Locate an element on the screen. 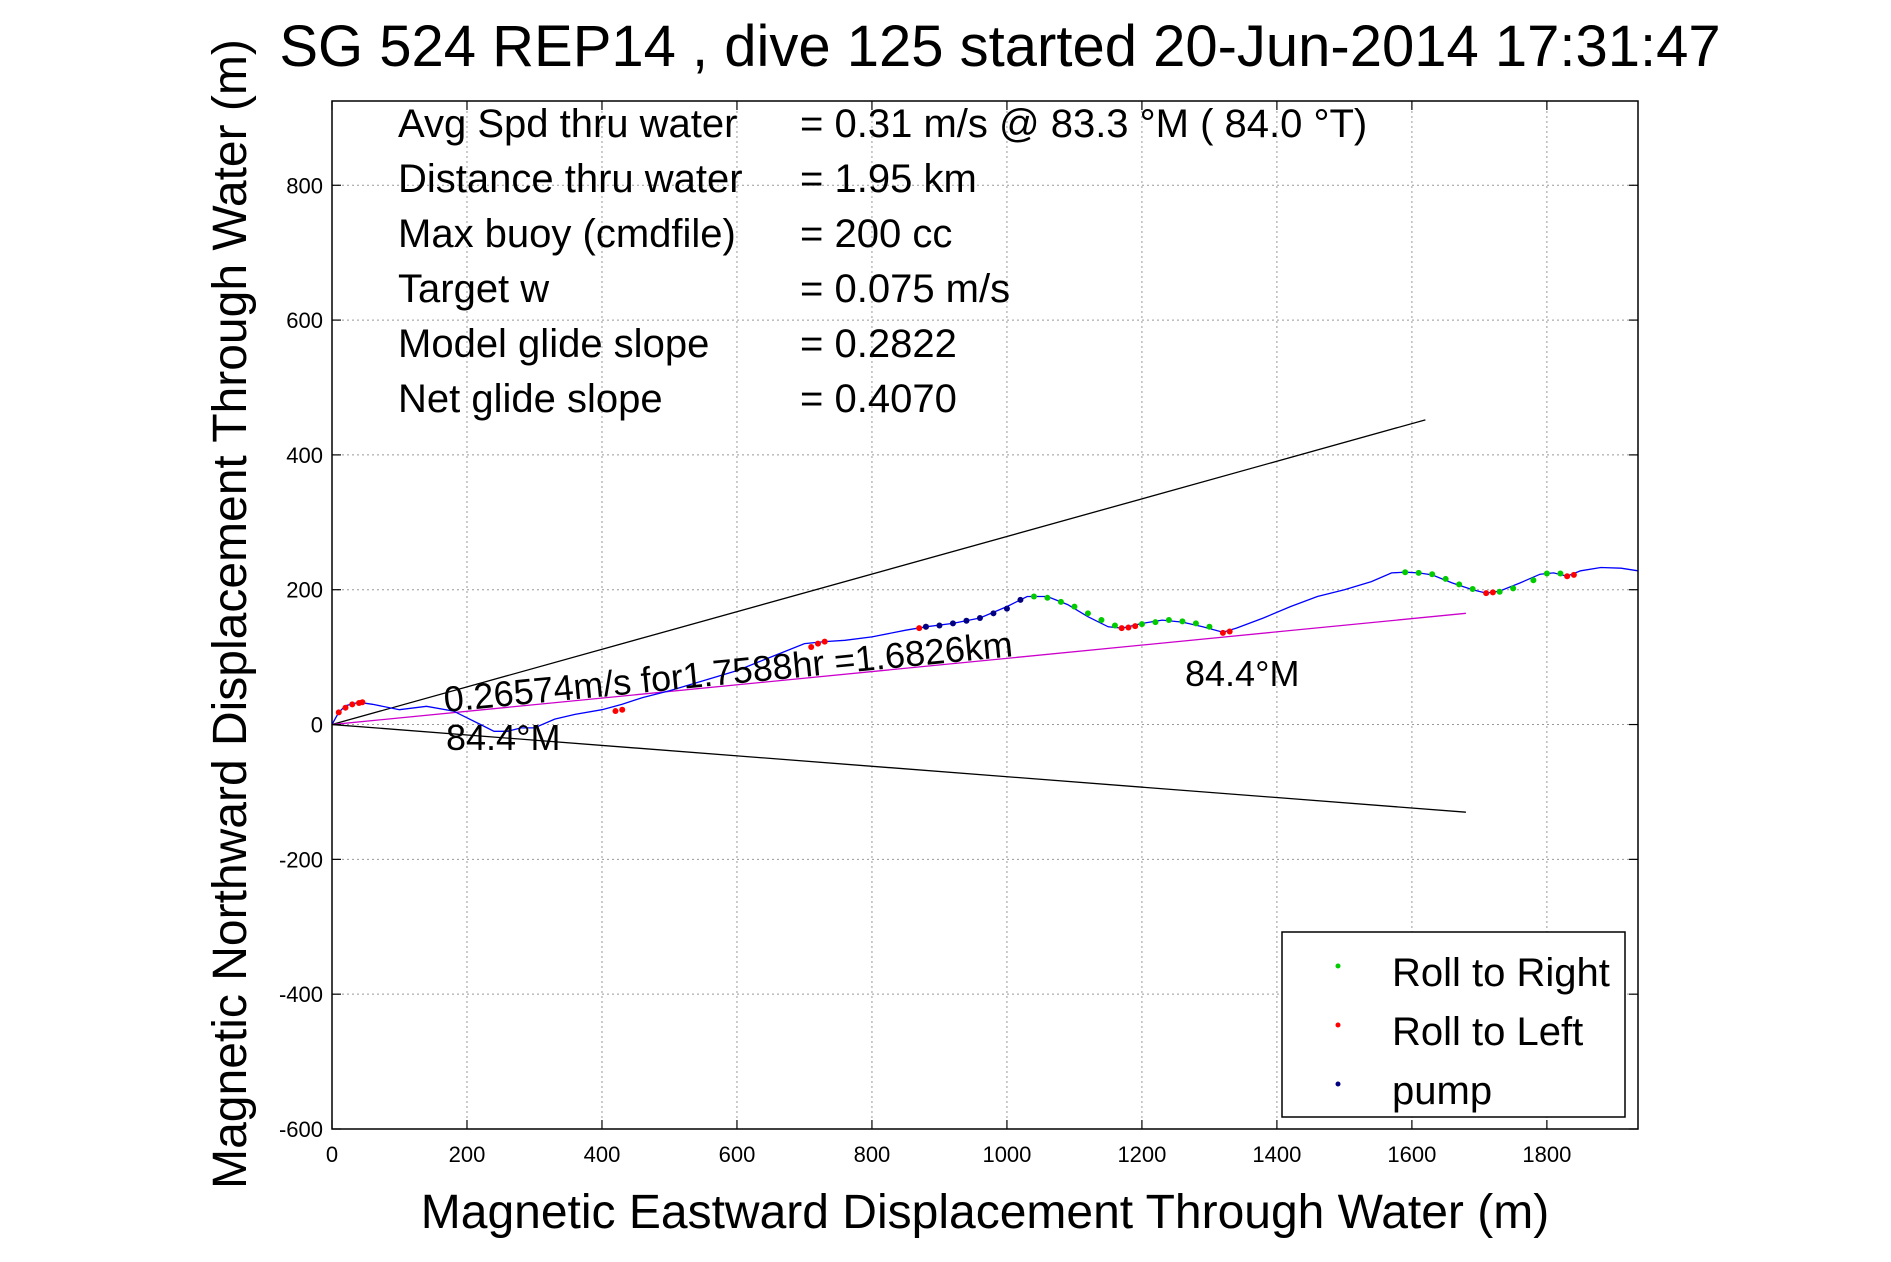 The width and height of the screenshot is (1891, 1262). legend-marker-pump is located at coordinates (1338, 1084).